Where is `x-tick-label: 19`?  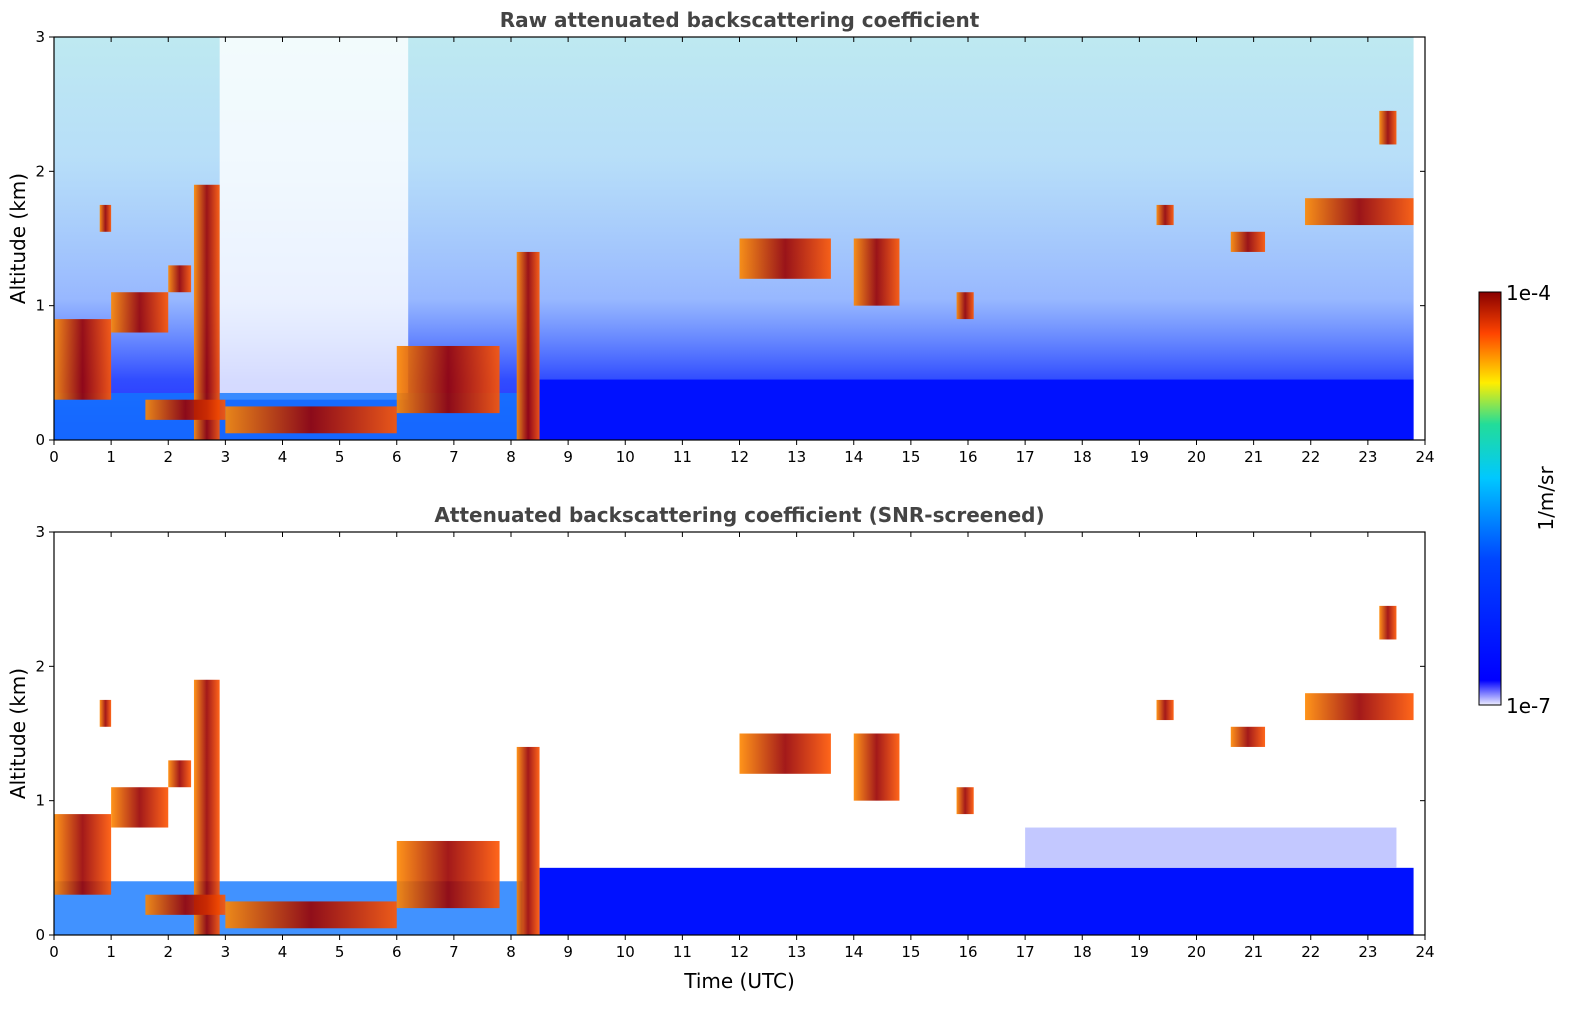 x-tick-label: 19 is located at coordinates (1139, 457).